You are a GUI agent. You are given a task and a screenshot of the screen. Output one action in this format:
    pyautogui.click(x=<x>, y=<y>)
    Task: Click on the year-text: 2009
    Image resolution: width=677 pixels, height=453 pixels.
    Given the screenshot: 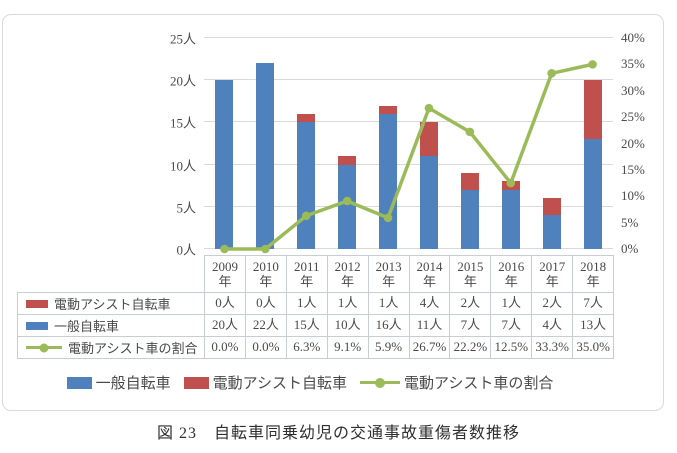 What is the action you would take?
    pyautogui.click(x=224, y=266)
    